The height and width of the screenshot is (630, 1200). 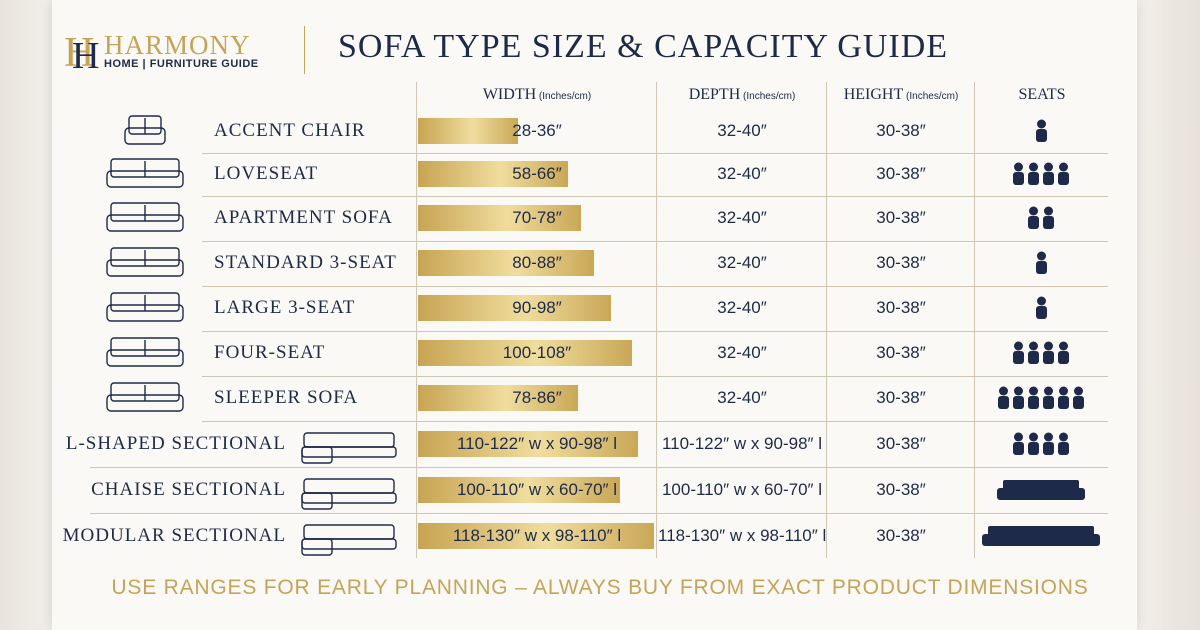 What do you see at coordinates (742, 535) in the screenshot?
I see `depth: 118-130″ w x 98-110″ l` at bounding box center [742, 535].